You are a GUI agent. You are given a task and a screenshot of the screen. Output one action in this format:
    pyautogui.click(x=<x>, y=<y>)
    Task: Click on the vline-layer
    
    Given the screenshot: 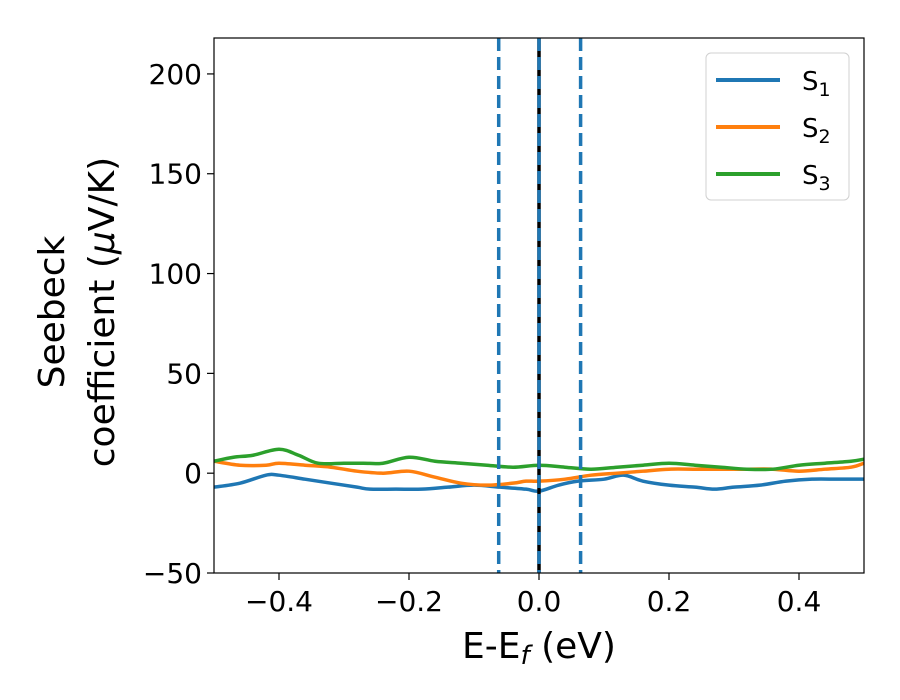 What is the action you would take?
    pyautogui.click(x=539, y=305)
    